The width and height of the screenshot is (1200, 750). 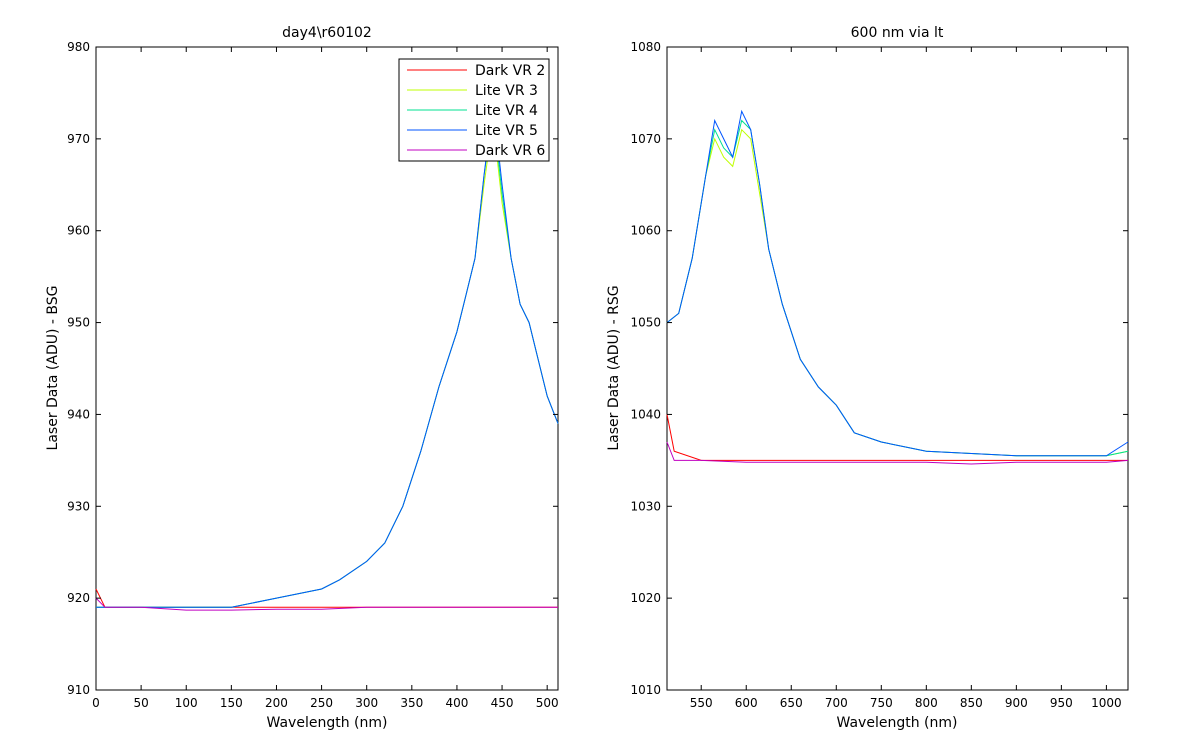 What do you see at coordinates (78, 414) in the screenshot?
I see `left-y-tick-label: 940` at bounding box center [78, 414].